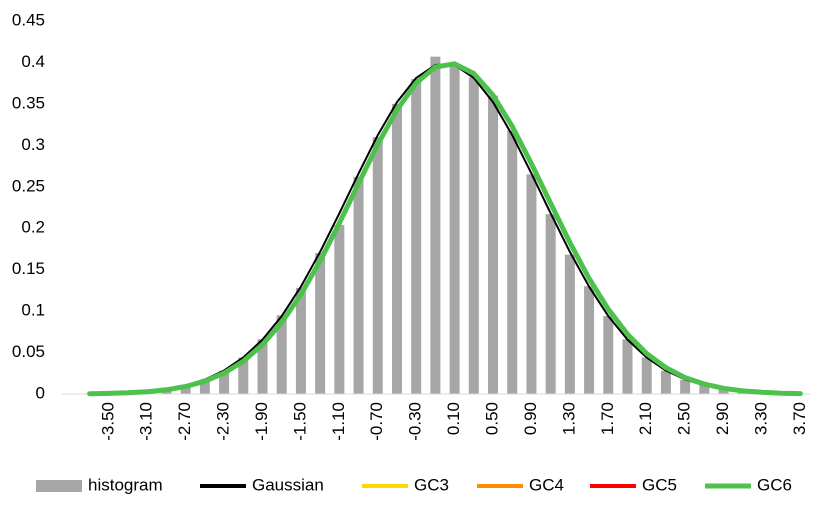 This screenshot has width=830, height=524. Describe the element at coordinates (28, 268) in the screenshot. I see `y-tick-label: 0.15` at that location.